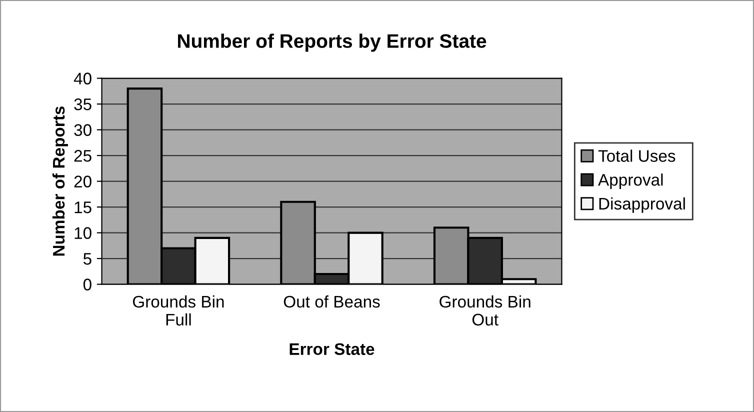 Image resolution: width=754 pixels, height=412 pixels. Describe the element at coordinates (637, 156) in the screenshot. I see `legend-label: Total Uses` at that location.